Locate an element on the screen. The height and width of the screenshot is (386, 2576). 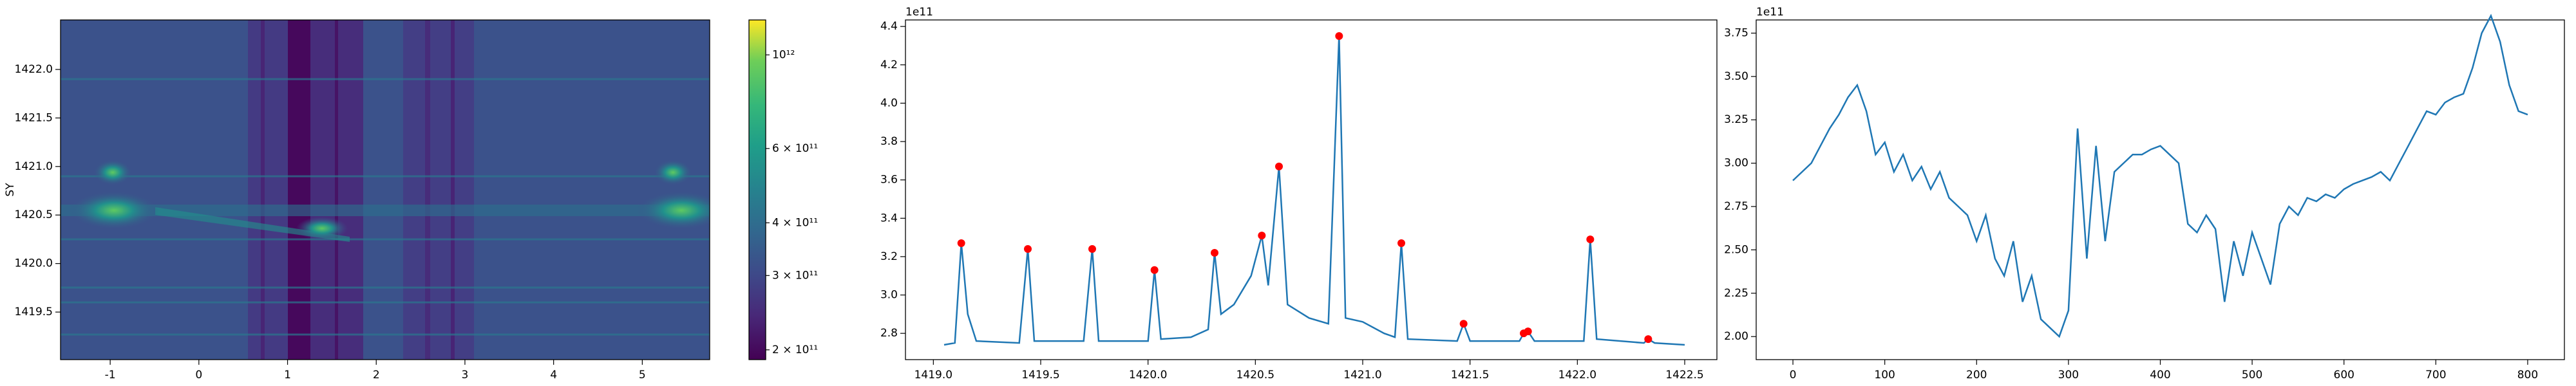
y-tick-label: 3.2 is located at coordinates (889, 256).